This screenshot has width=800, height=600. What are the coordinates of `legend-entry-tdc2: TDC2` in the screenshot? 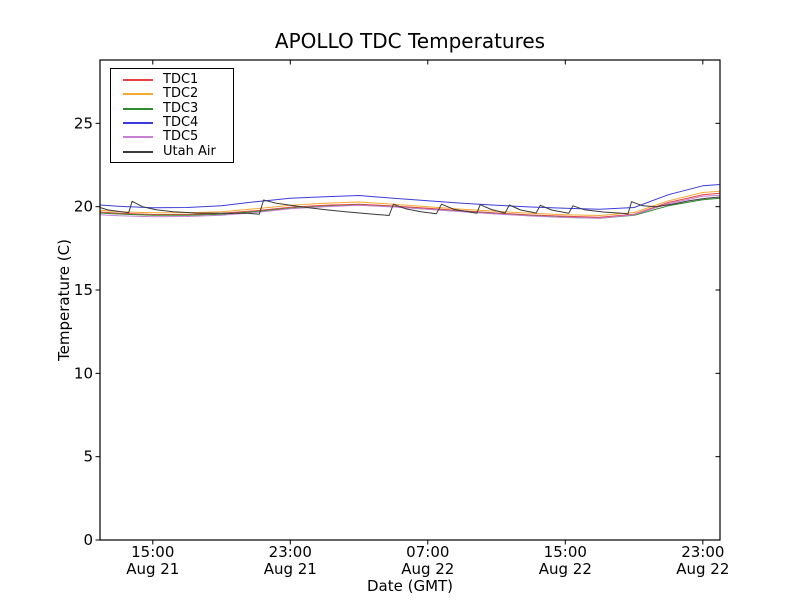 It's located at (172, 94).